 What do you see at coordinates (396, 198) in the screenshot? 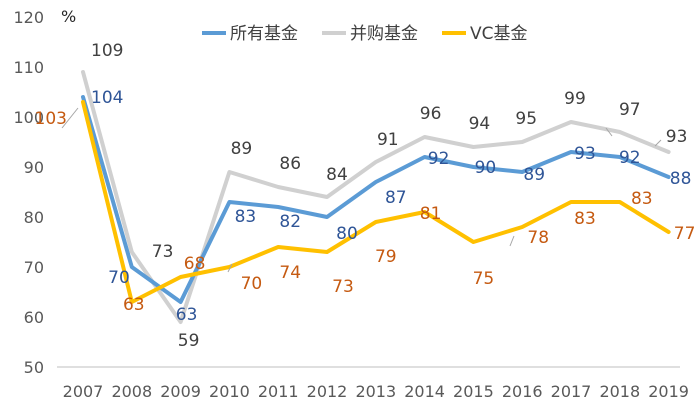
I see `data-label: 87` at bounding box center [396, 198].